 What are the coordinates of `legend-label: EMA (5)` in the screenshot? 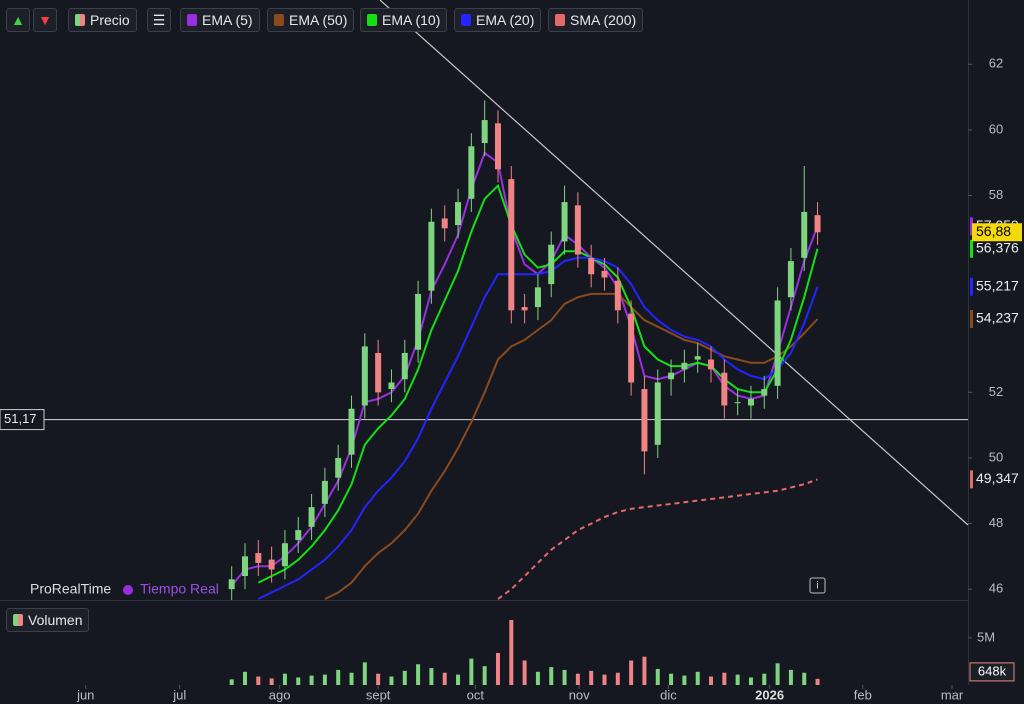 It's located at (227, 20).